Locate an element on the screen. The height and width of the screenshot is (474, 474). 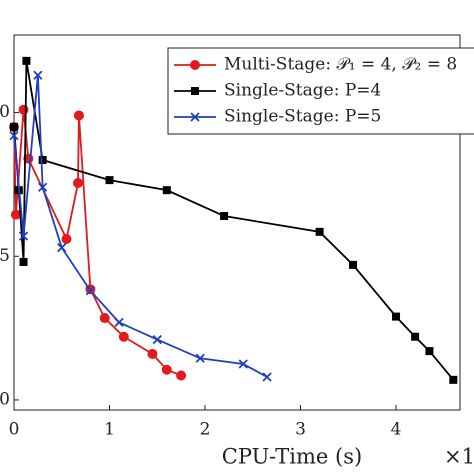
legend-box is located at coordinates (320, 91).